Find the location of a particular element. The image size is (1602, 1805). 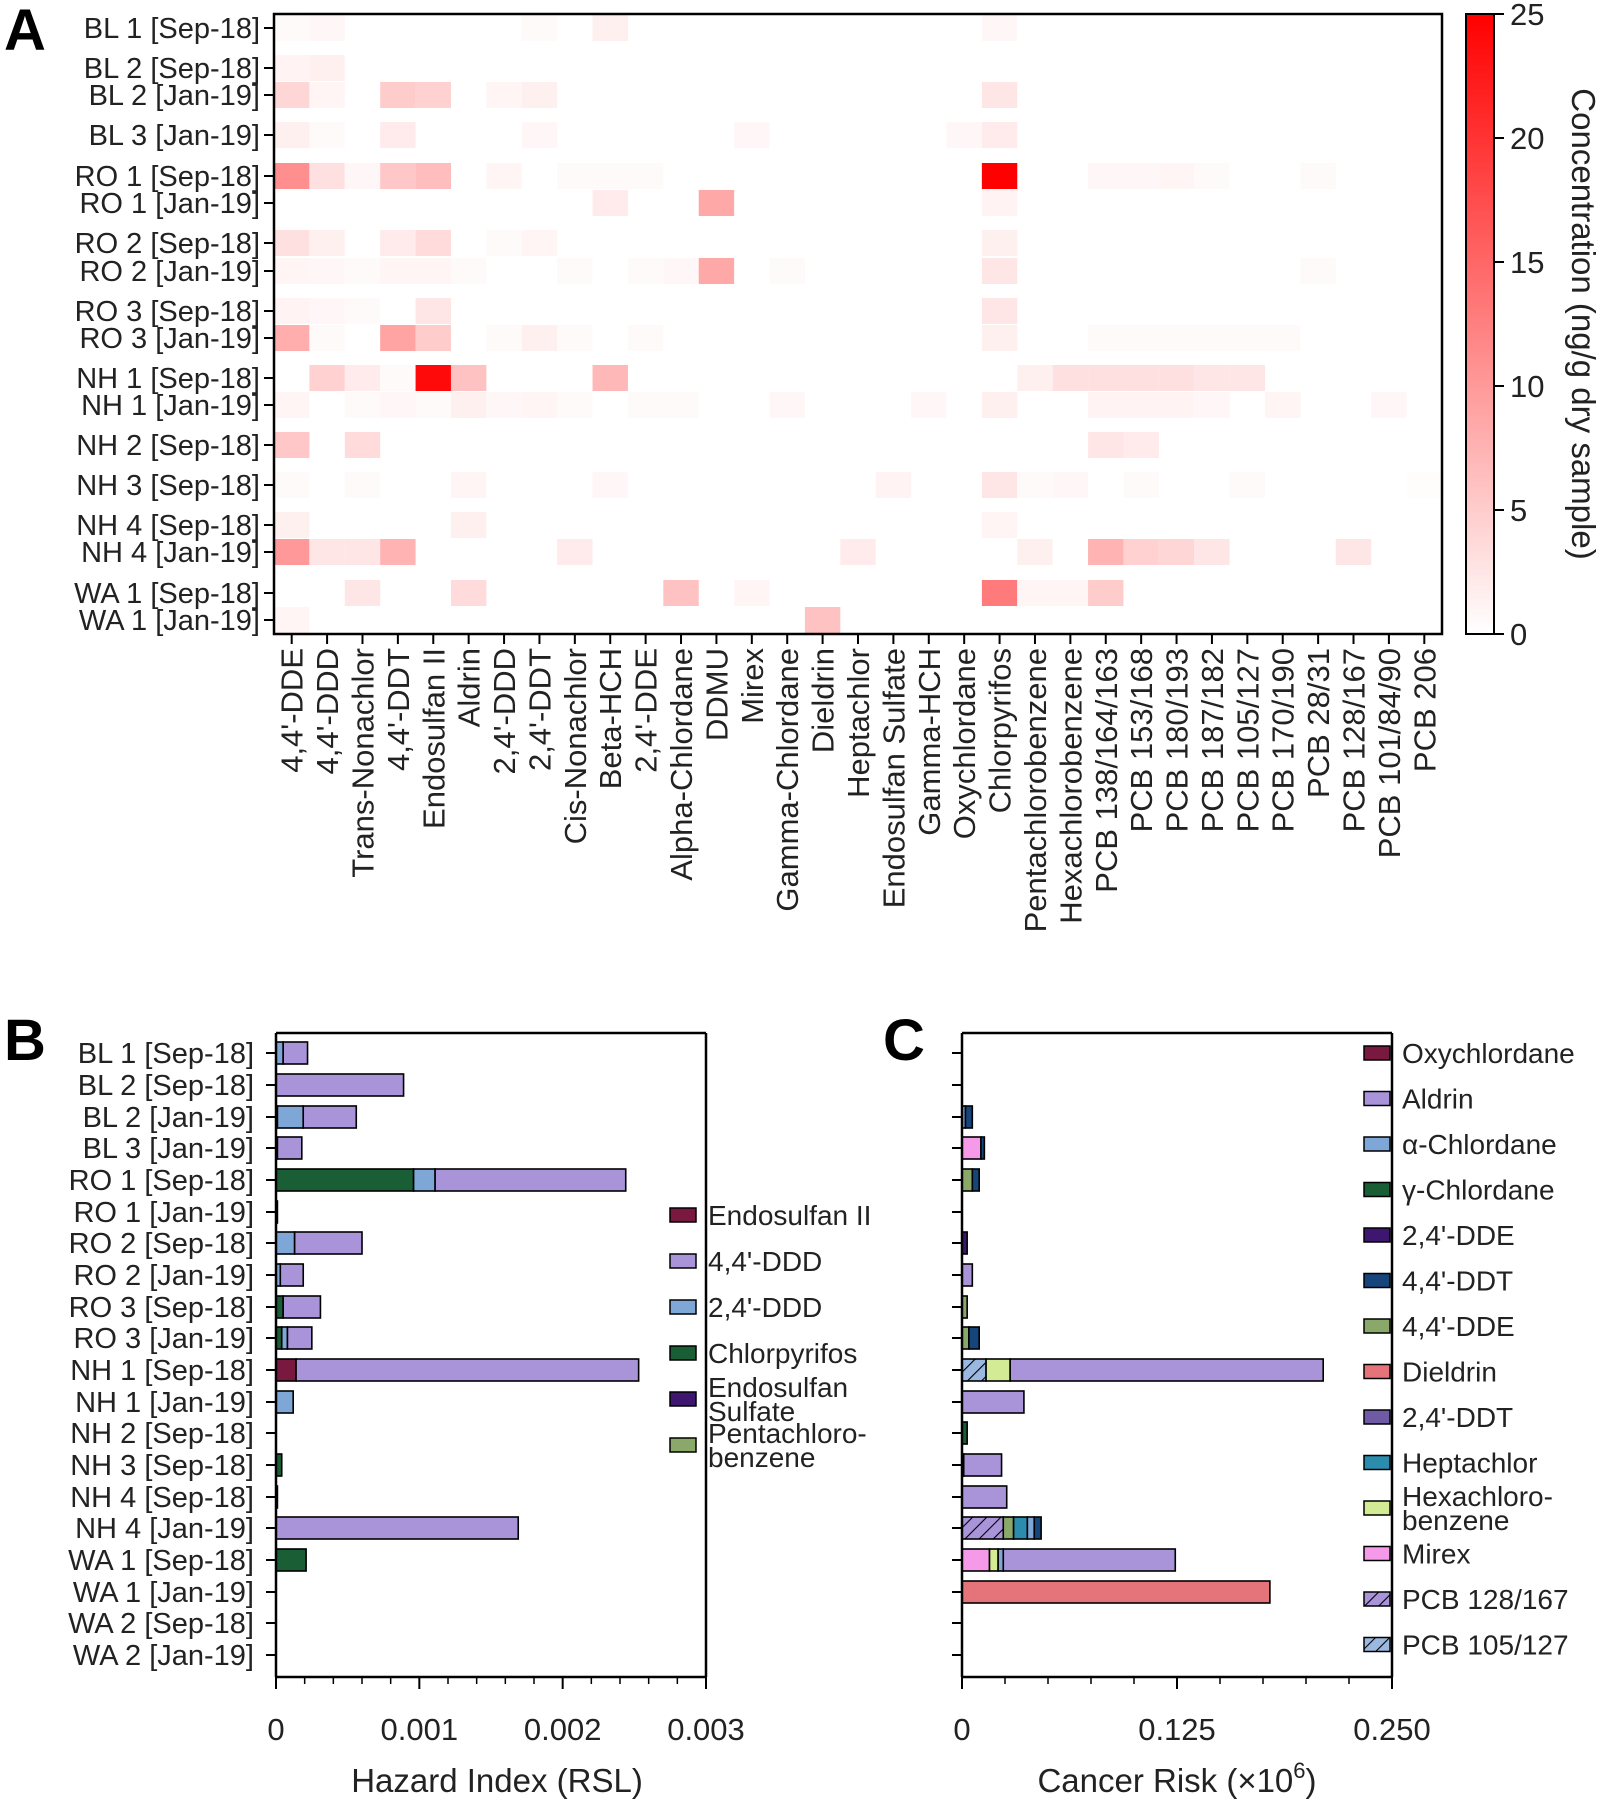

heat-cell-ro-2-jan-19-cis-nonachlor is located at coordinates (575, 271).